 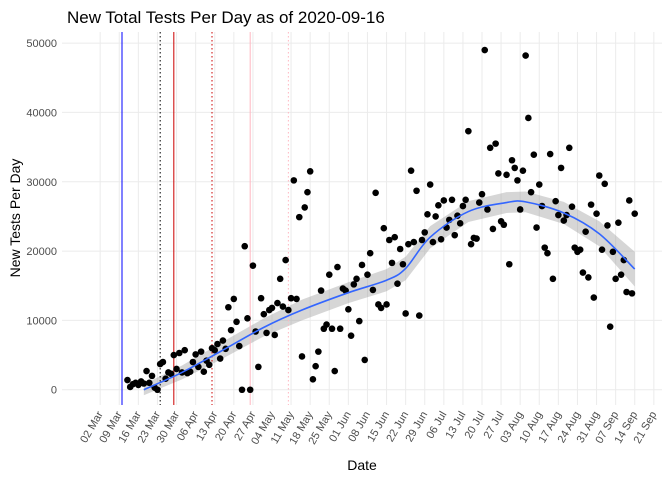 What do you see at coordinates (41, 252) in the screenshot?
I see `y-tick-label: 20000` at bounding box center [41, 252].